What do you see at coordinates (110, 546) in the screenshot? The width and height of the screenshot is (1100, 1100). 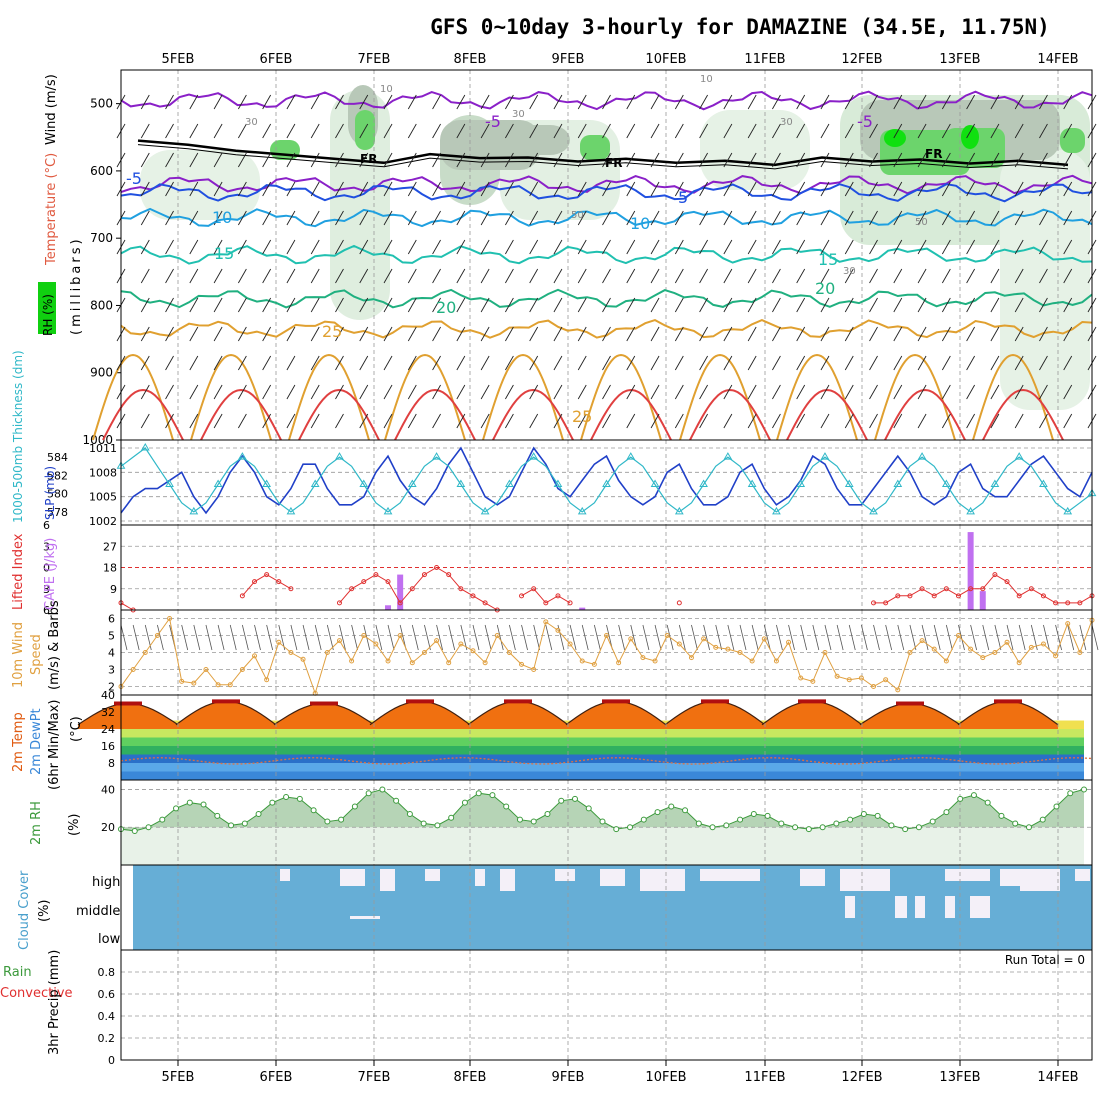 I see `cape-tick-label: 27` at bounding box center [110, 546].